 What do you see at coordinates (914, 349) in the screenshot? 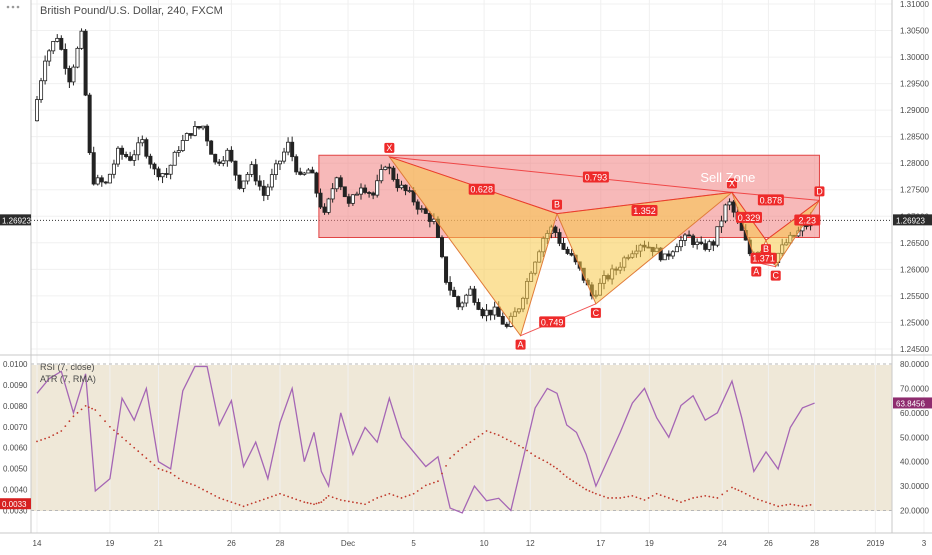
I see `price-tick-label: 1.24500` at bounding box center [914, 349].